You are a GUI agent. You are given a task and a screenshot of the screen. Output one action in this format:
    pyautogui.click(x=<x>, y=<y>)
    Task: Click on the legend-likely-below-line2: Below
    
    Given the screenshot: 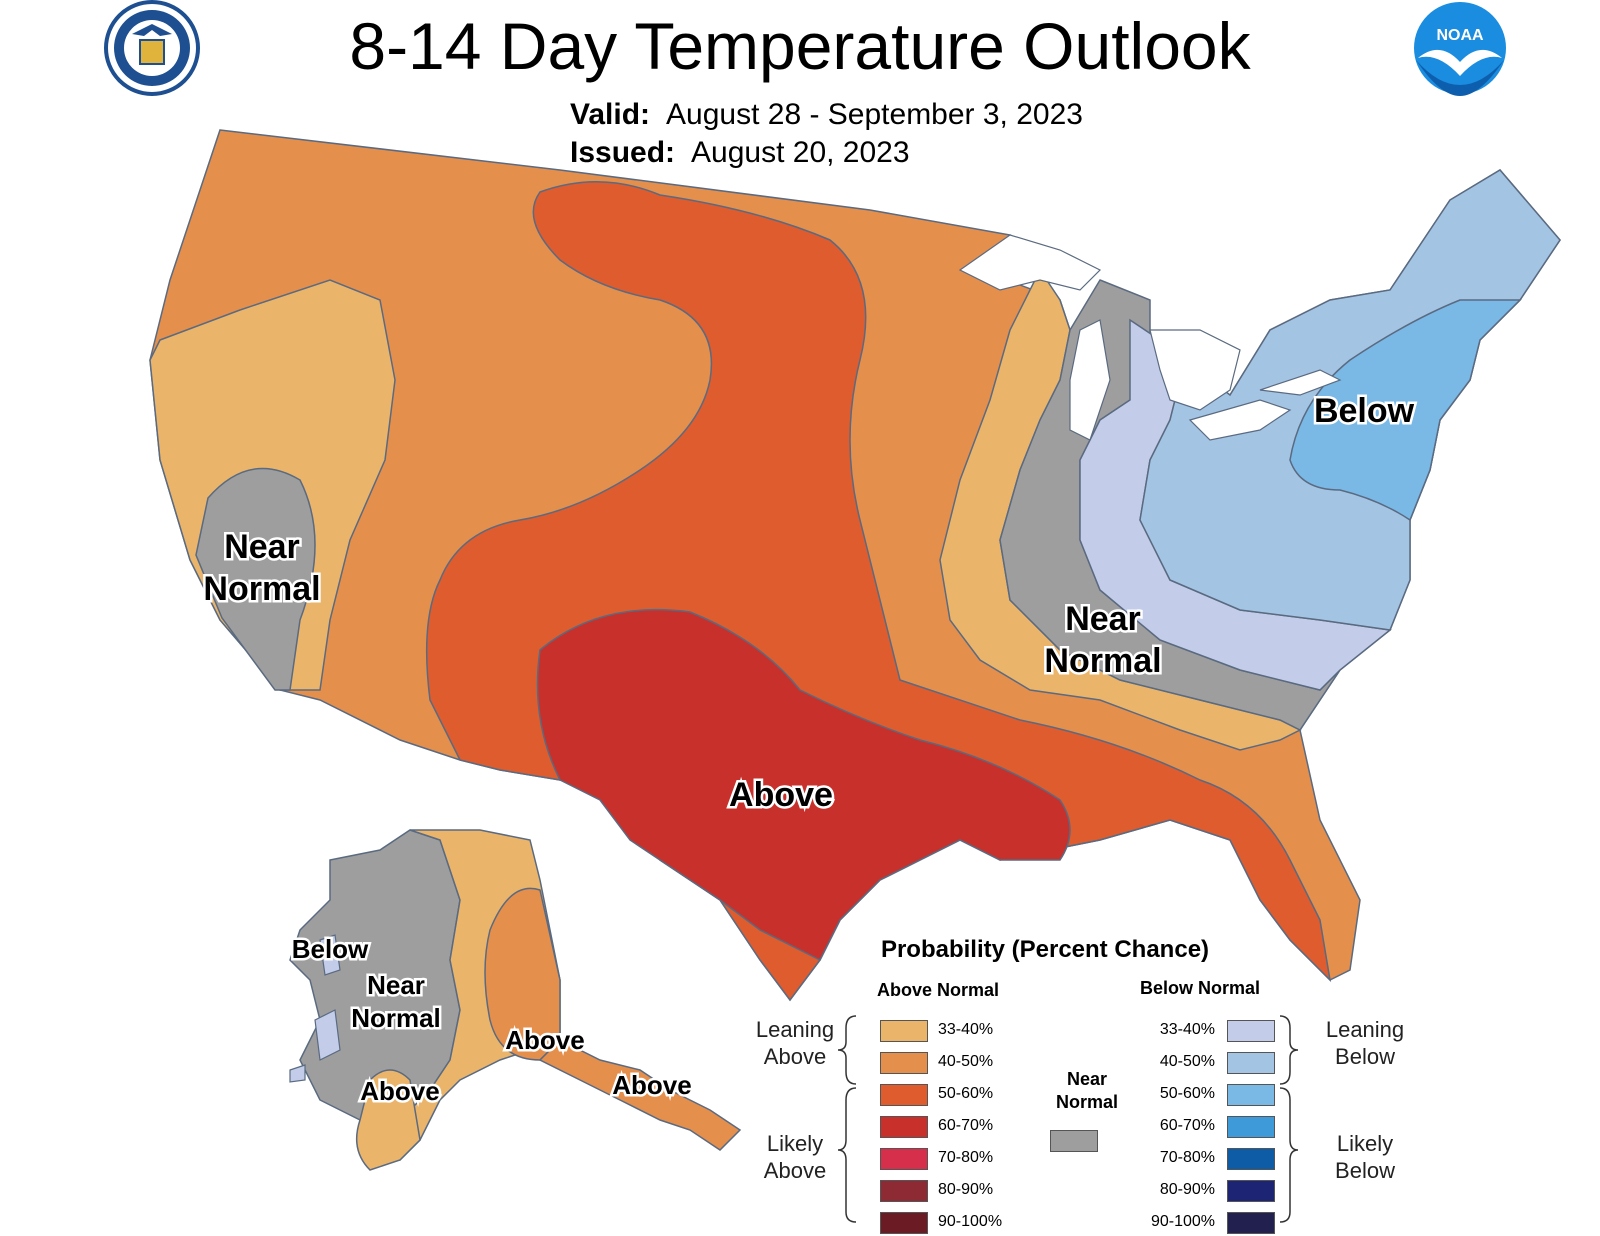 What is the action you would take?
    pyautogui.click(x=1365, y=1170)
    